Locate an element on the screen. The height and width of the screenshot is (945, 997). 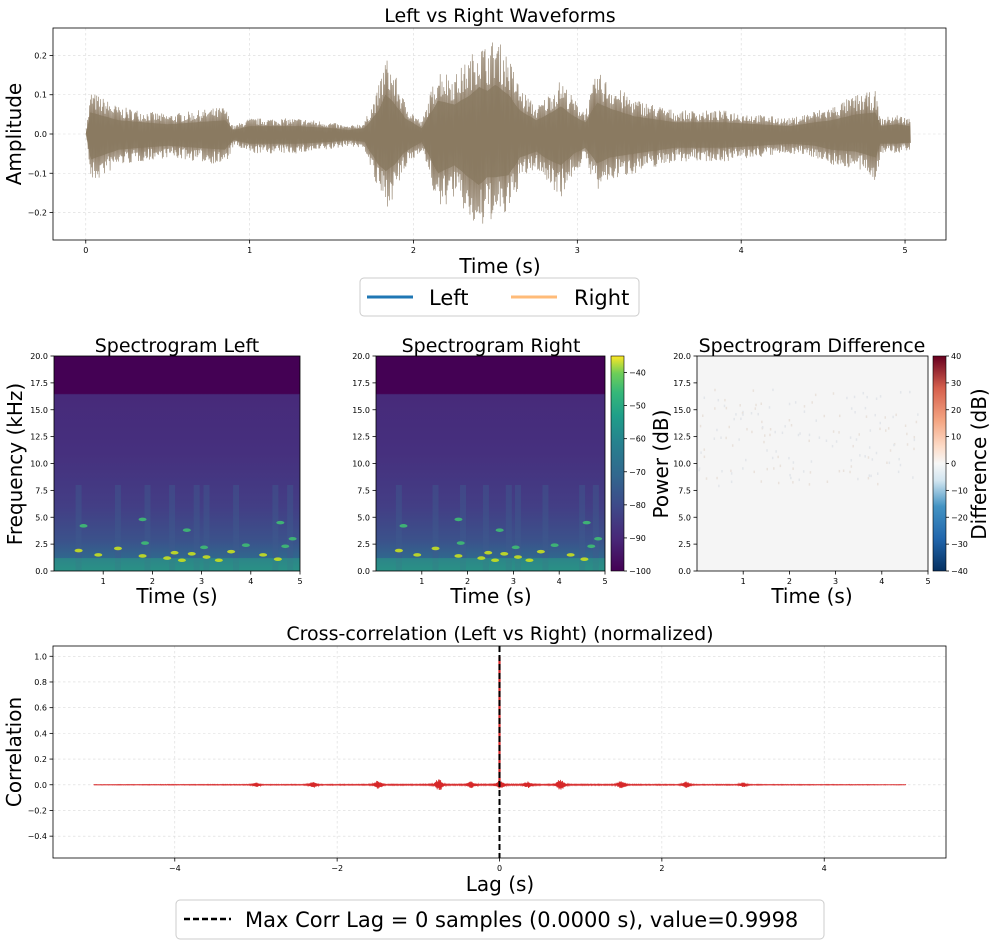
spectrogram-difference-xlabel: Time (s) is located at coordinates (811, 596).